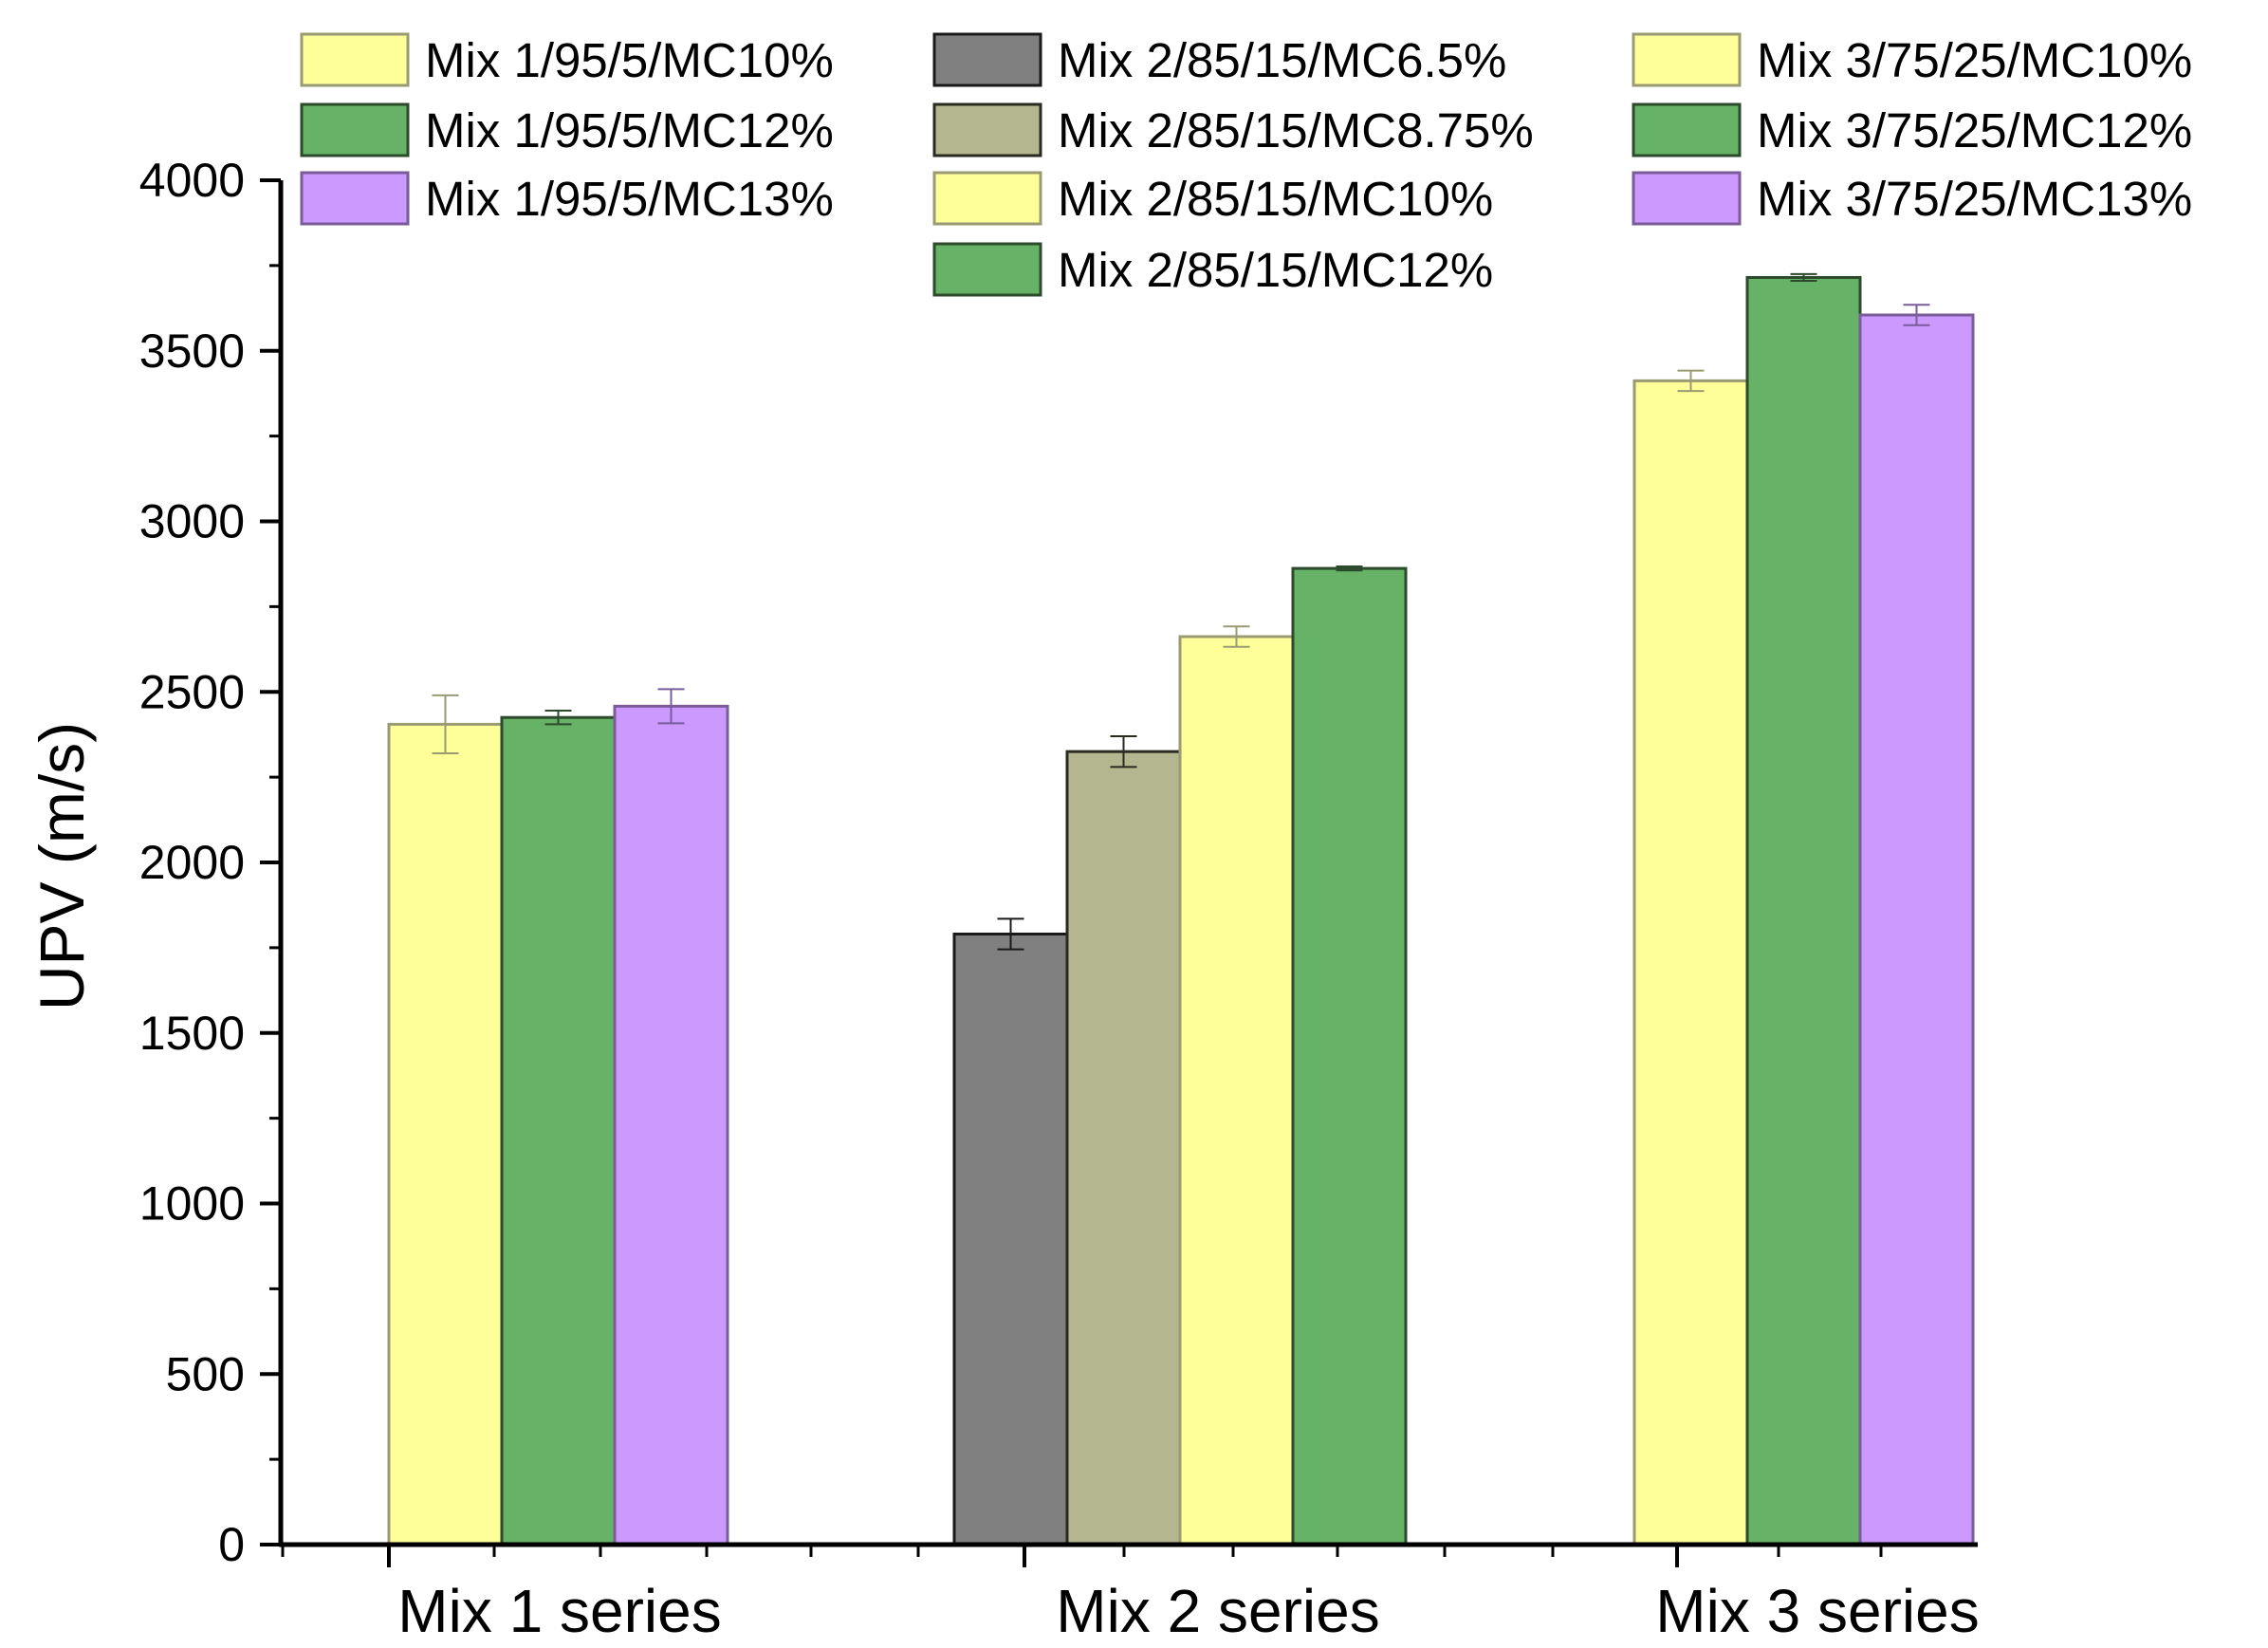 The width and height of the screenshot is (2268, 1648). Describe the element at coordinates (629, 130) in the screenshot. I see `legend-label: Mix 1/95/5/MC12%` at that location.